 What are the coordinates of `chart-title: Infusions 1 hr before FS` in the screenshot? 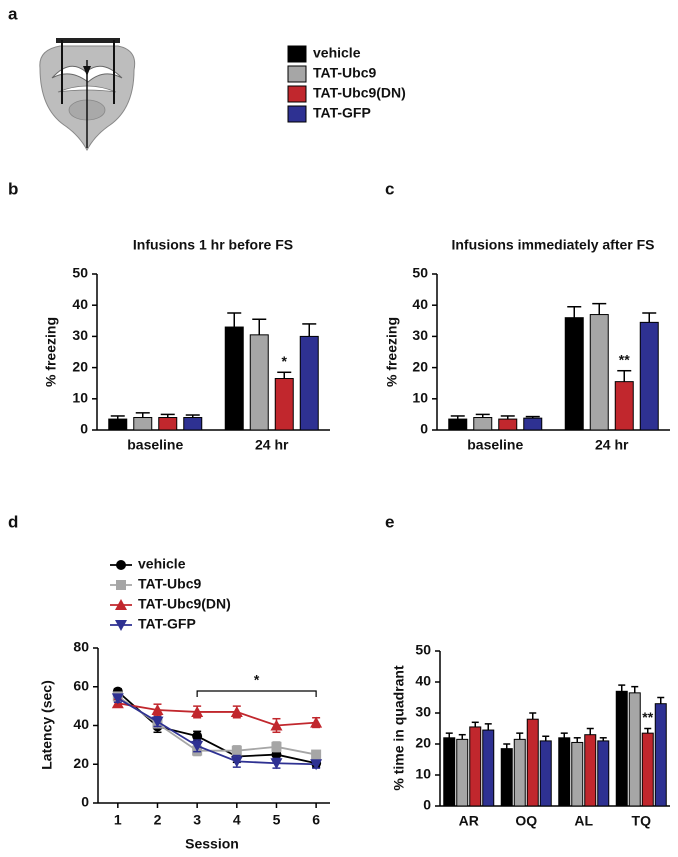 It's located at (213, 245).